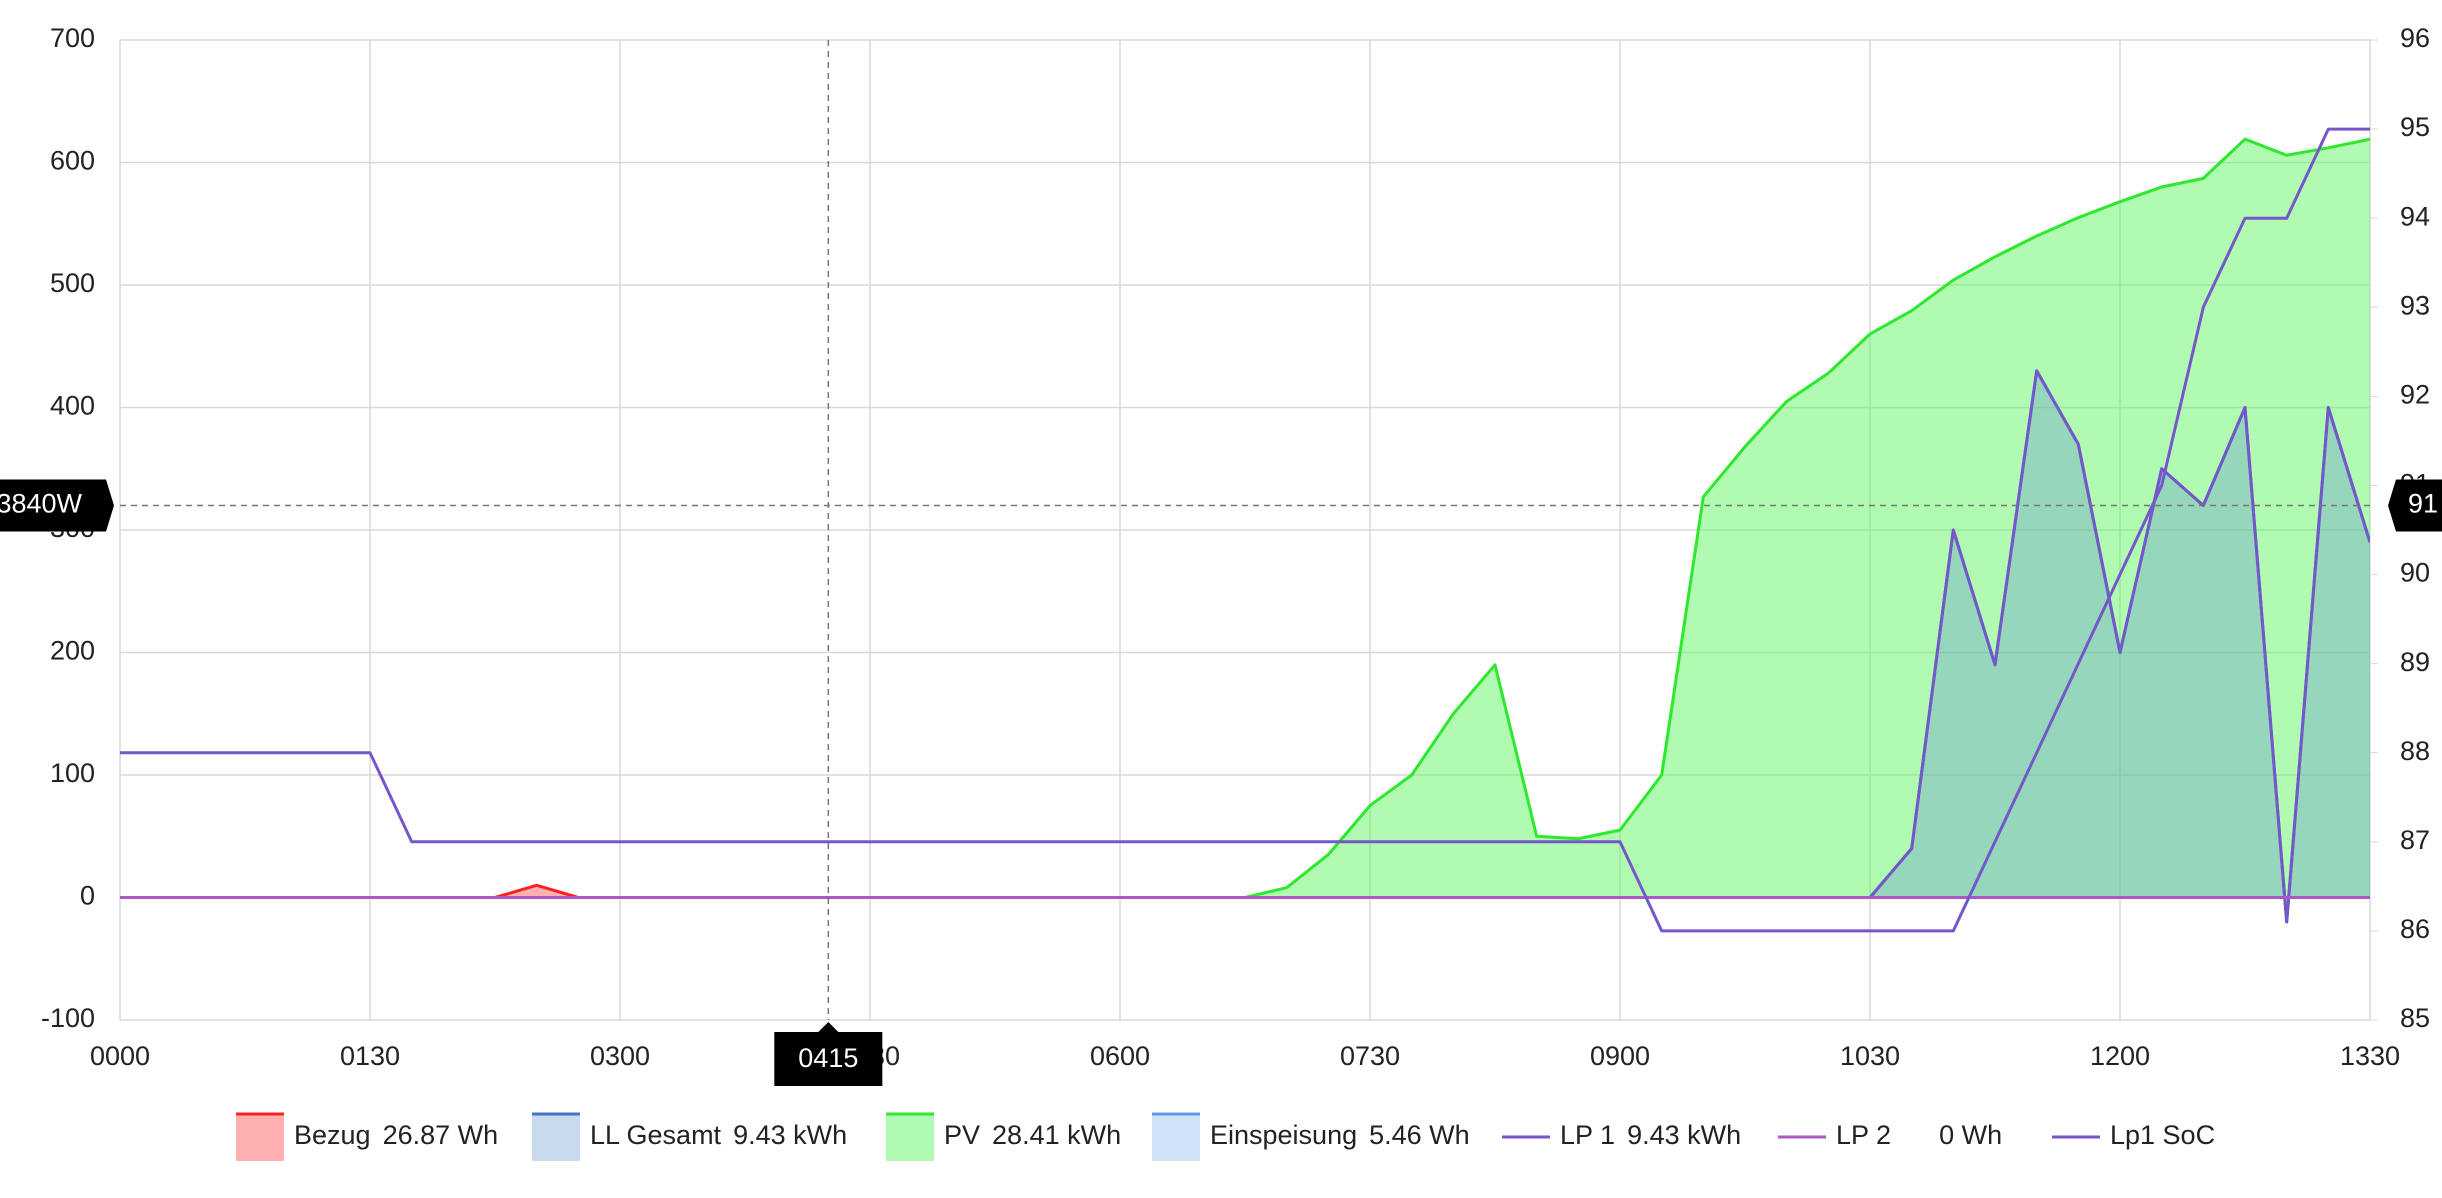  Describe the element at coordinates (68, 1018) in the screenshot. I see `y-tick-label: -100` at that location.